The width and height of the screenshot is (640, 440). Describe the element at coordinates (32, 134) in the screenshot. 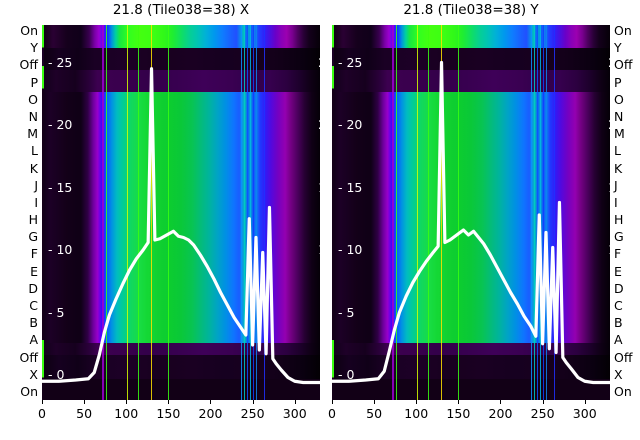

I see `state-label-left-m-6: M` at that location.